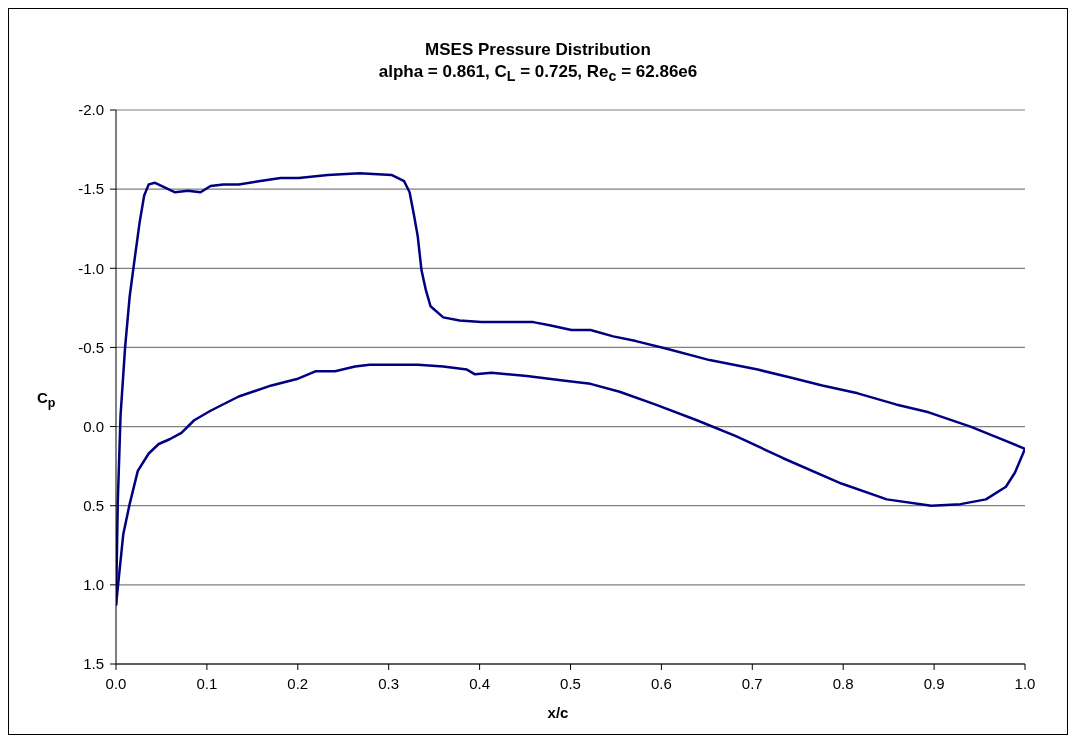 The height and width of the screenshot is (743, 1076). I want to click on x-tick-label: 0.9, so click(934, 683).